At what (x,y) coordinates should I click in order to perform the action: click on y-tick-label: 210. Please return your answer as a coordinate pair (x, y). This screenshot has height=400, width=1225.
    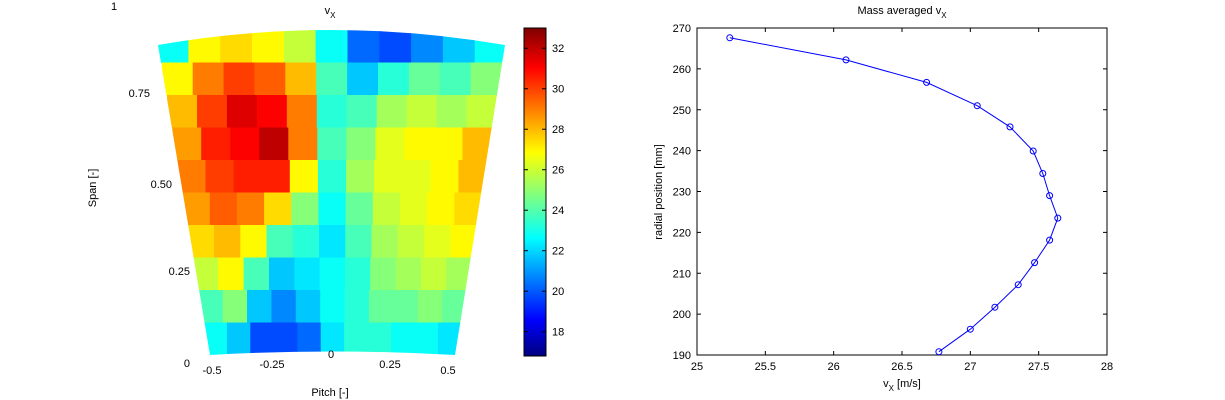
    Looking at the image, I should click on (682, 274).